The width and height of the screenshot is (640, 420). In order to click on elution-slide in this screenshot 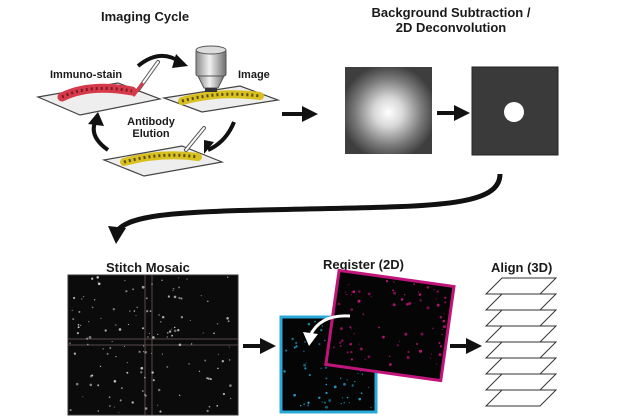, I will do `click(163, 161)`.